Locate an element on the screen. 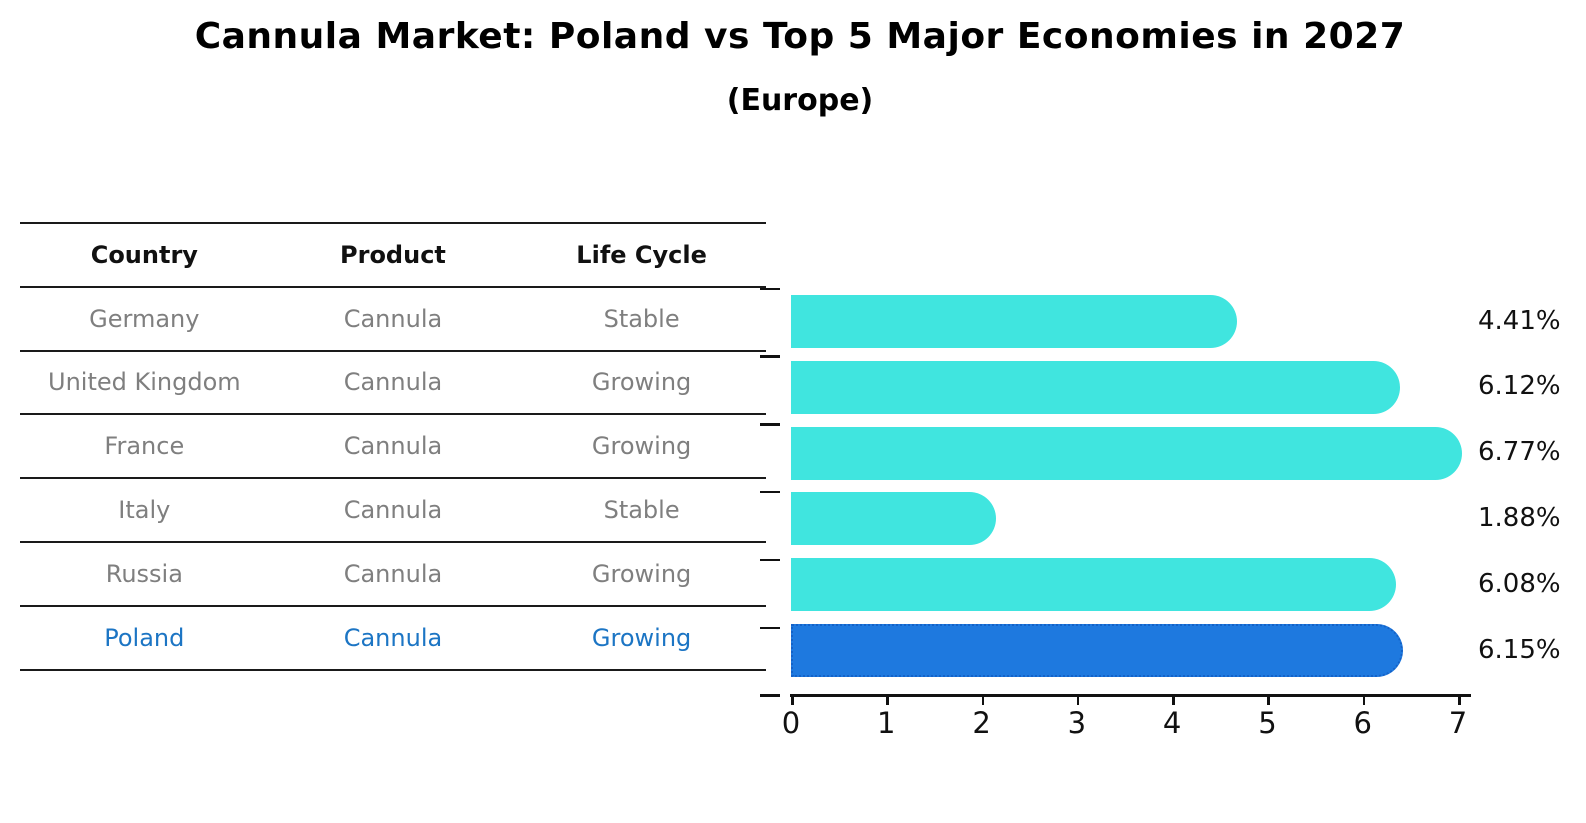  x-axis-line is located at coordinates (1130, 695).